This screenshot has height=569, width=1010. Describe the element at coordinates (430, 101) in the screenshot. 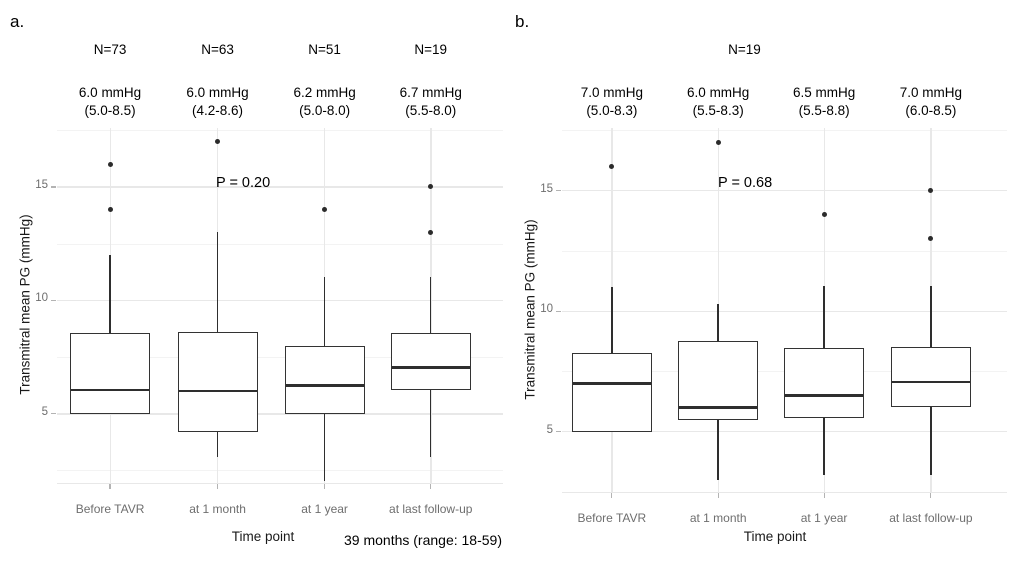

I see `stat-annotation: 6.7 mmHg (5.5-8.0)` at that location.